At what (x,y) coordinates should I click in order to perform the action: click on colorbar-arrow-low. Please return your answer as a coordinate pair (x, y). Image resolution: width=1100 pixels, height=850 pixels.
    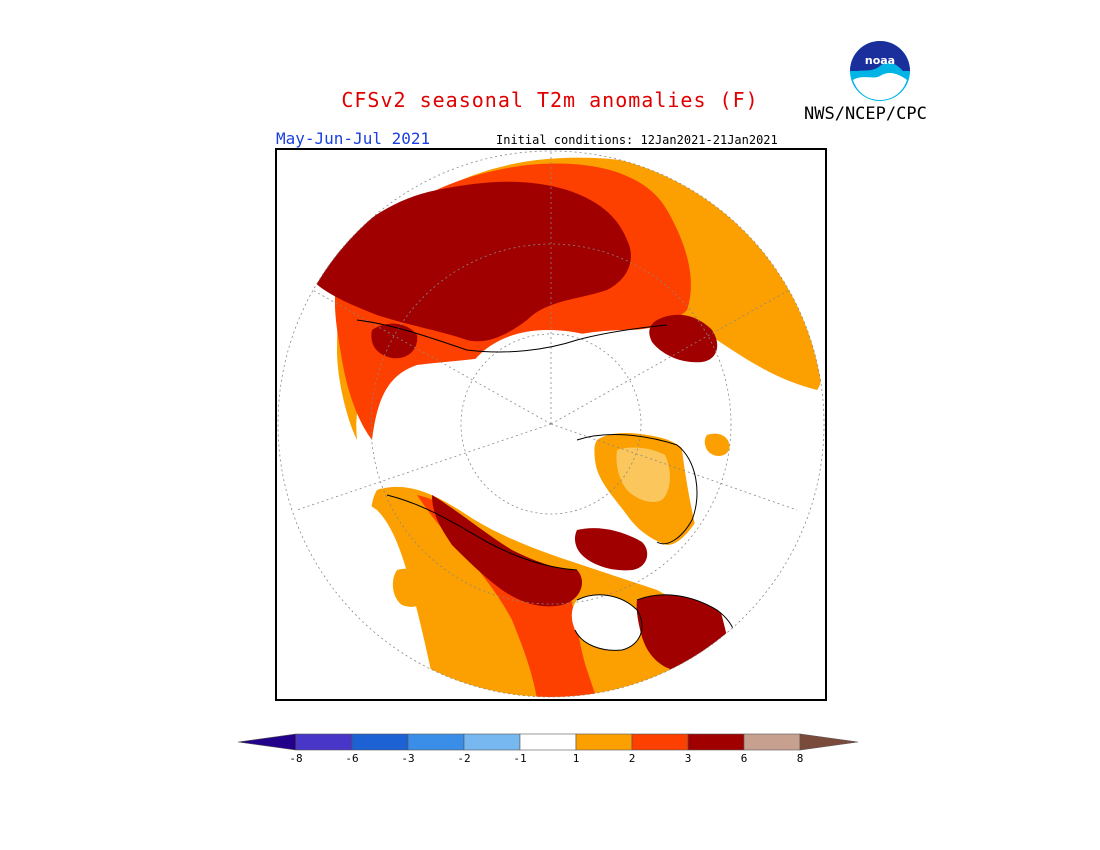
    Looking at the image, I should click on (267, 742).